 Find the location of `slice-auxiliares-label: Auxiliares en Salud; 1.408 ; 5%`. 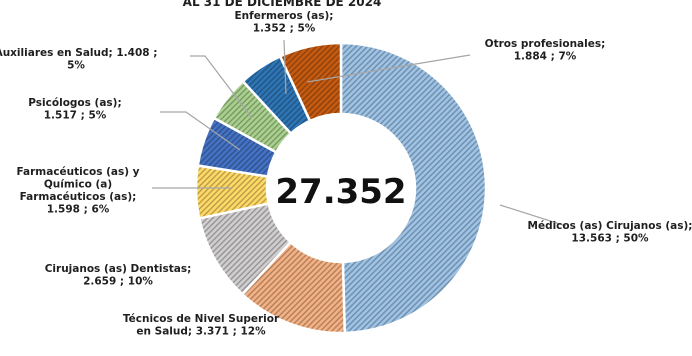

slice-auxiliares-label: Auxiliares en Salud; 1.408 ; 5% is located at coordinates (78, 59).